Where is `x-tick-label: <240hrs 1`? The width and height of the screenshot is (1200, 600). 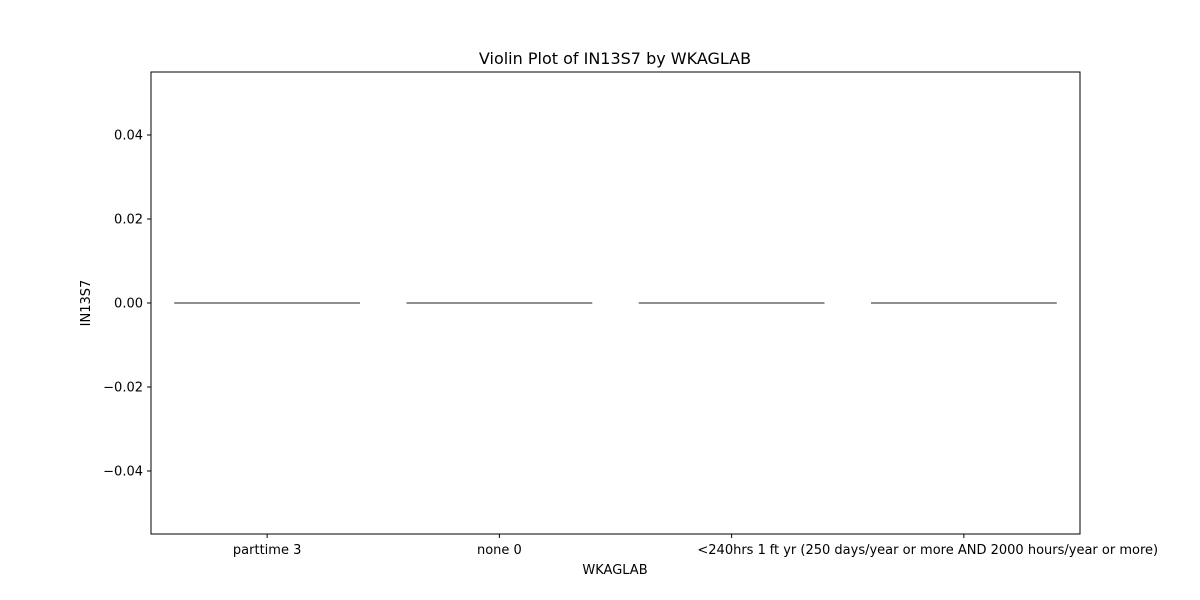
x-tick-label: <240hrs 1 is located at coordinates (731, 550).